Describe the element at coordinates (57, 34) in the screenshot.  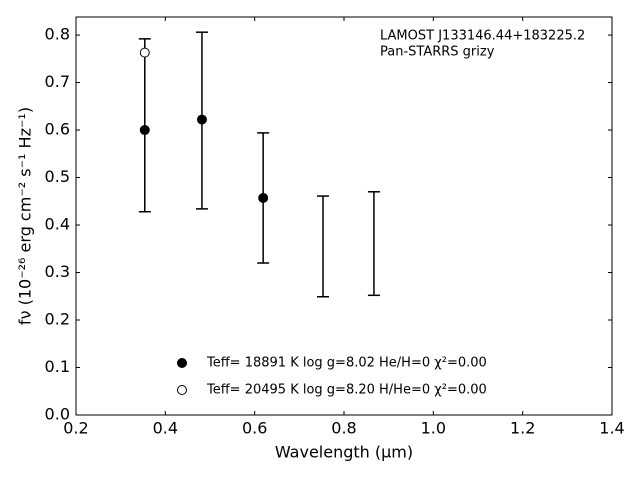
I see `y-tick-label: 0.8` at that location.